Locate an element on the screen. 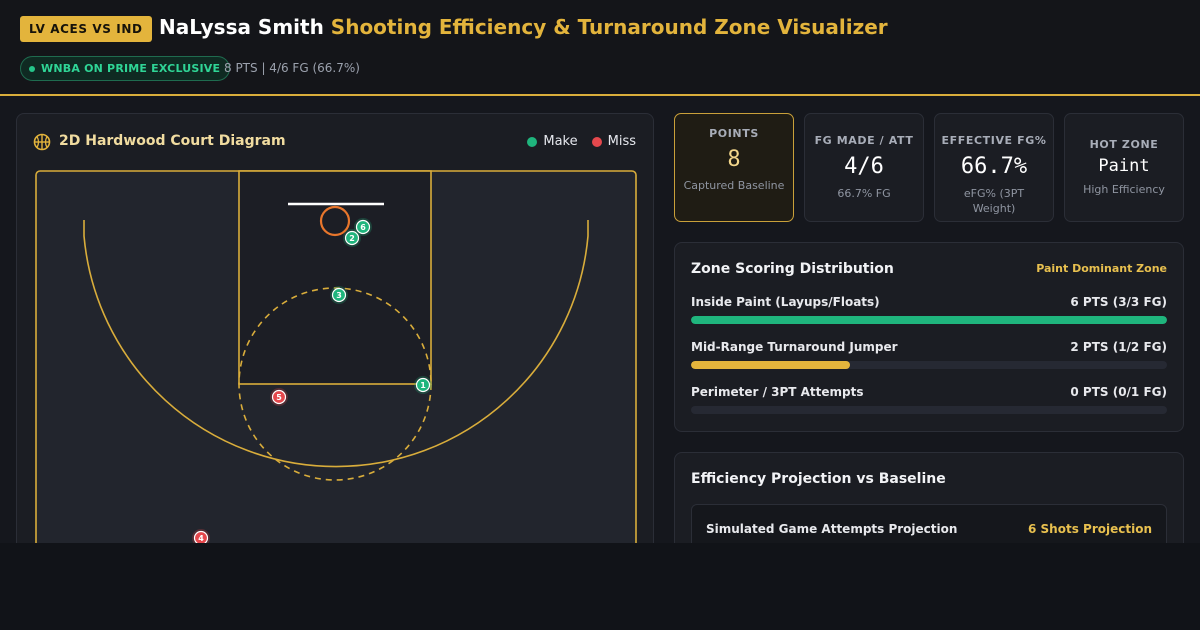 The height and width of the screenshot is (630, 1200). stat-label: FG MADE / ATT is located at coordinates (864, 140).